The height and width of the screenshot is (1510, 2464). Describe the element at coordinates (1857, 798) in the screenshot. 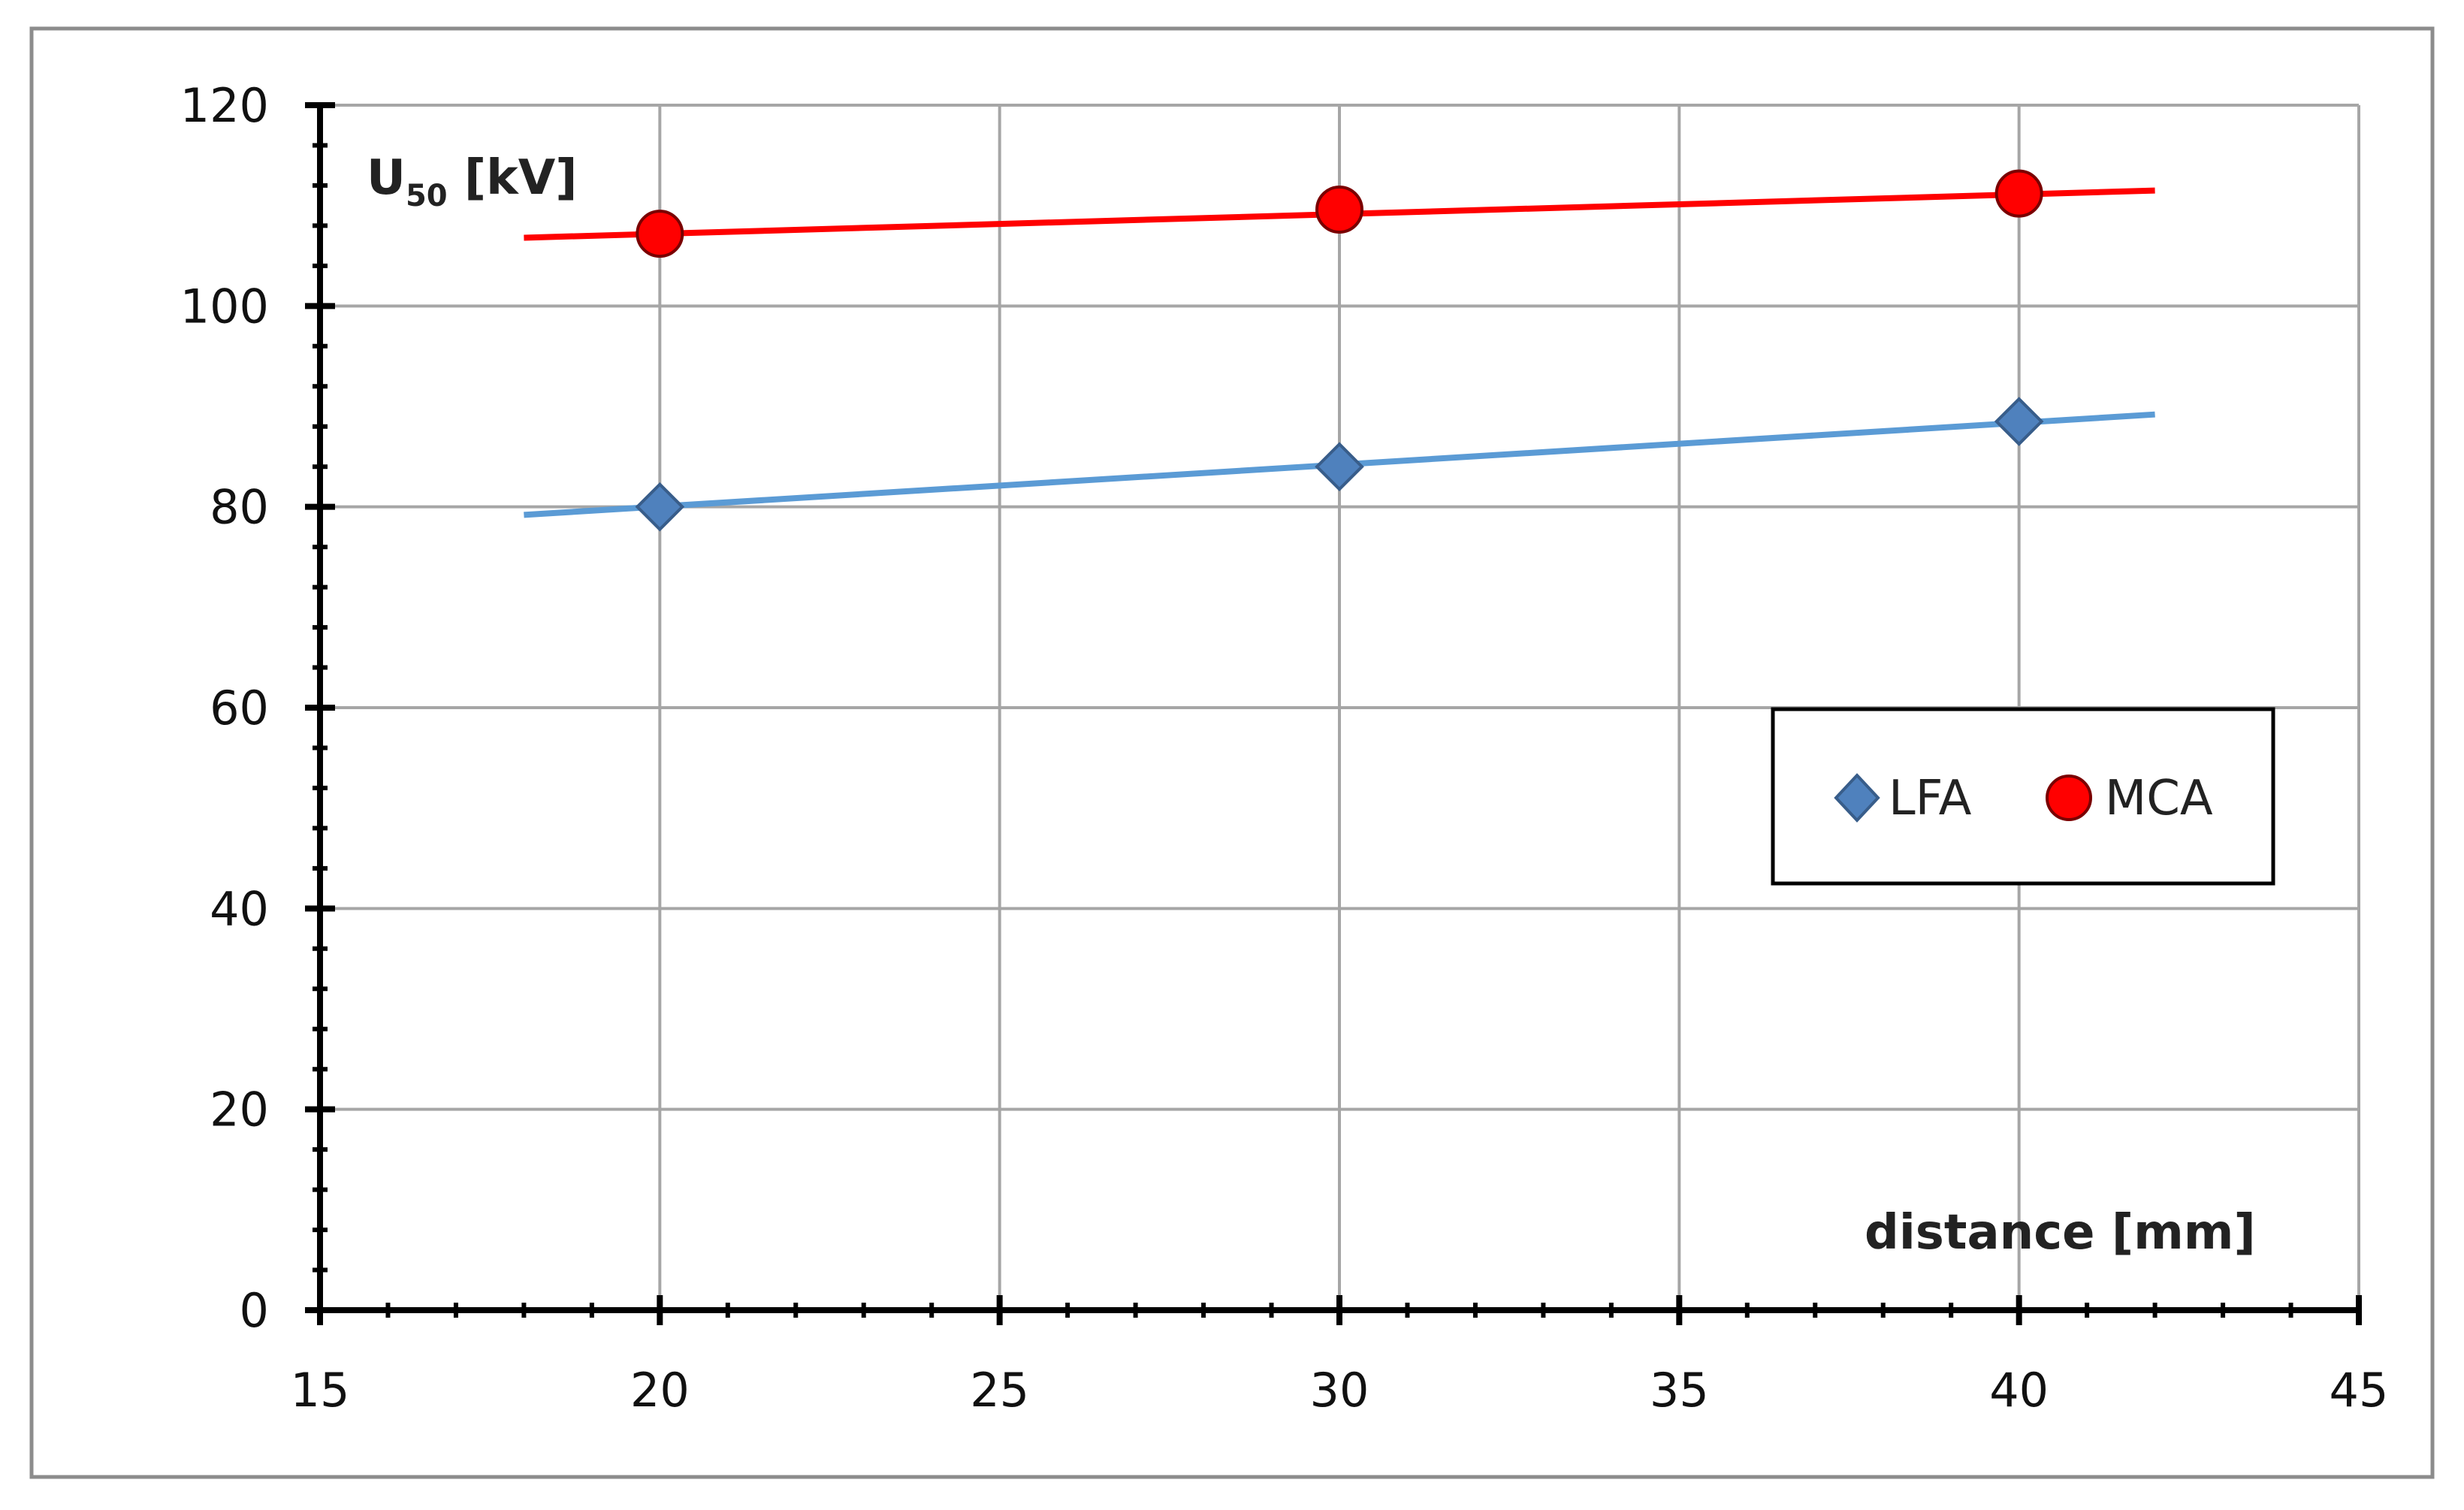

I see `legend-marker-lfa-diamond-icon` at that location.